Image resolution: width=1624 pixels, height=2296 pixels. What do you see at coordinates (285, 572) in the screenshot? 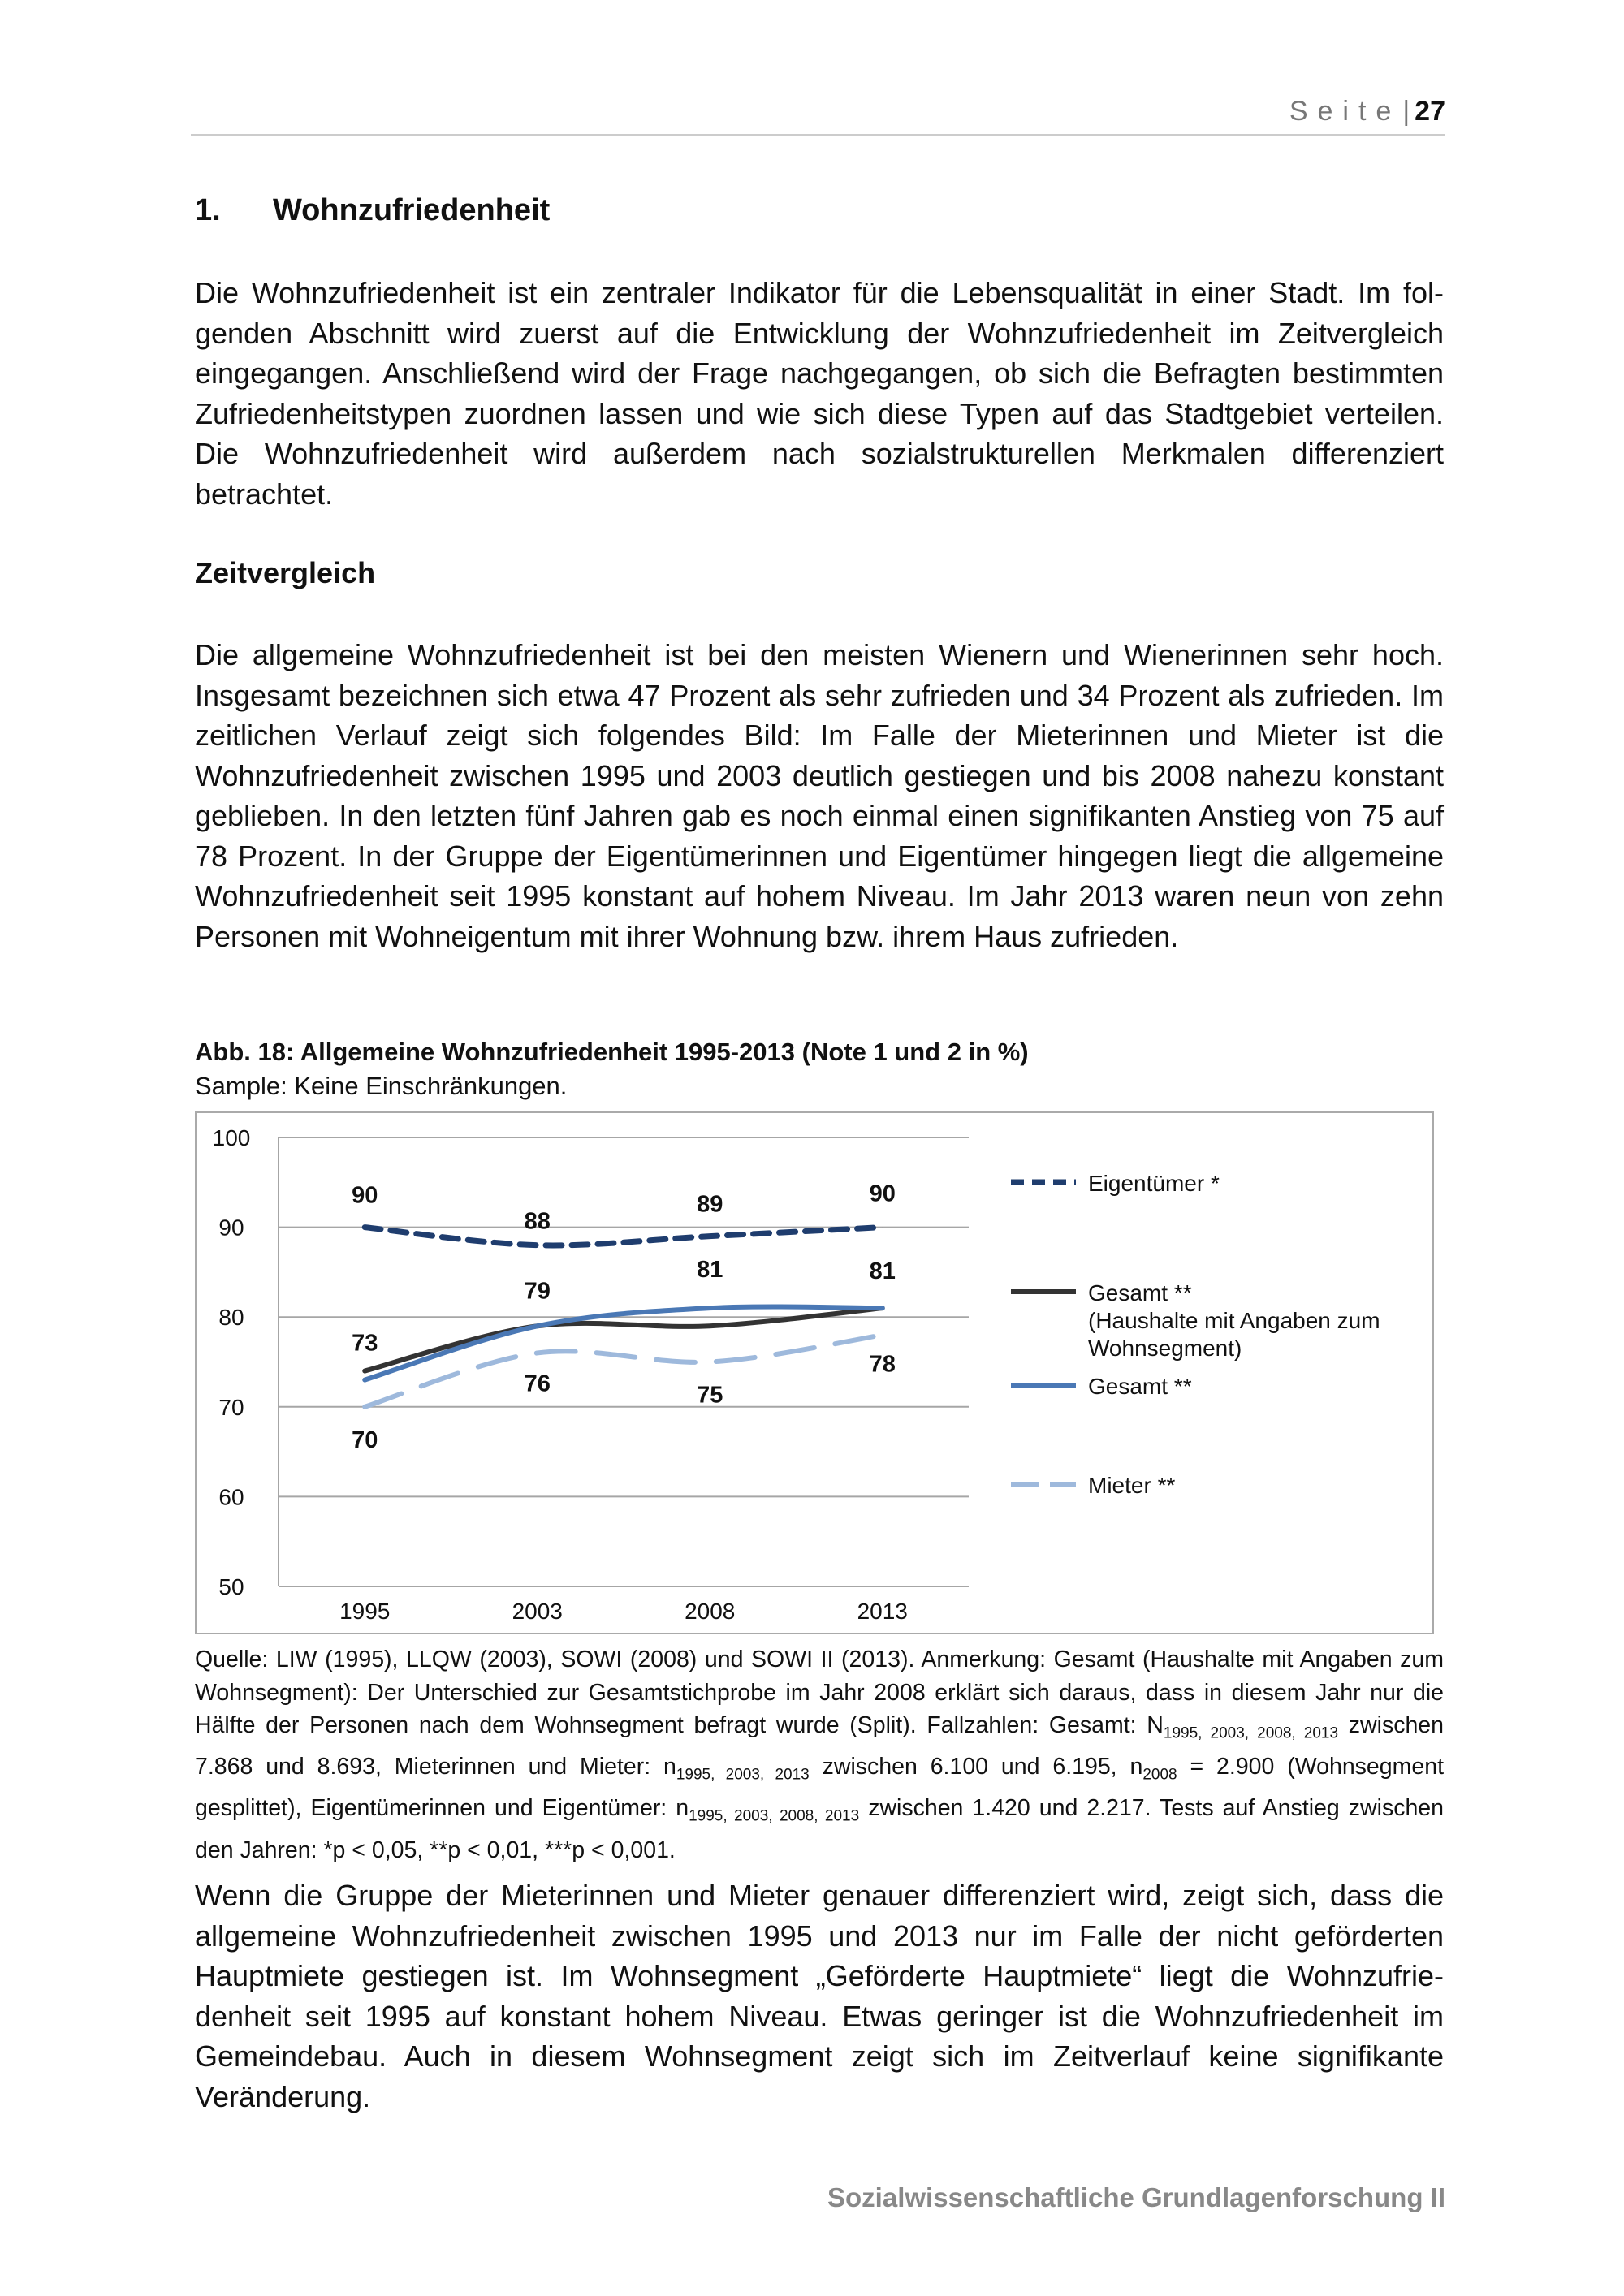
I see `subheading: Zeitvergleich` at bounding box center [285, 572].